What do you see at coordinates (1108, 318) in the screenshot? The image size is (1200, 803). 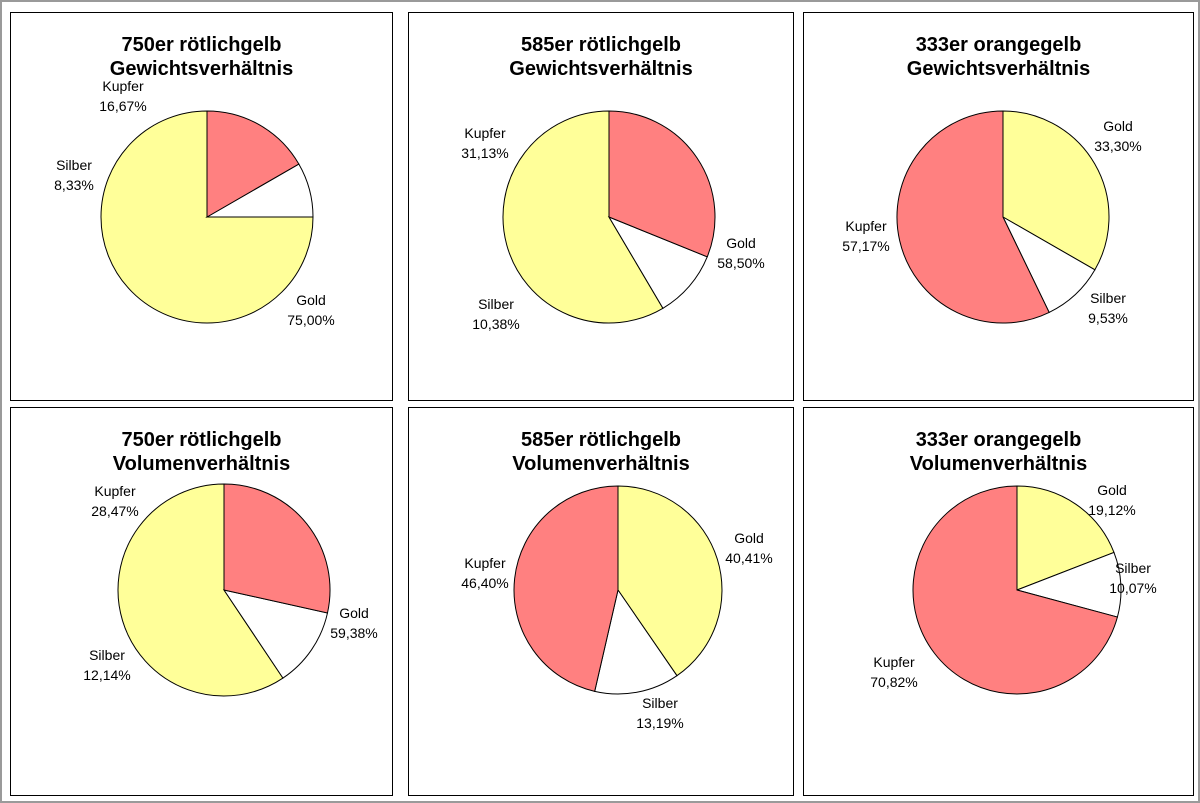 I see `slice-value-label: 9,53%` at bounding box center [1108, 318].